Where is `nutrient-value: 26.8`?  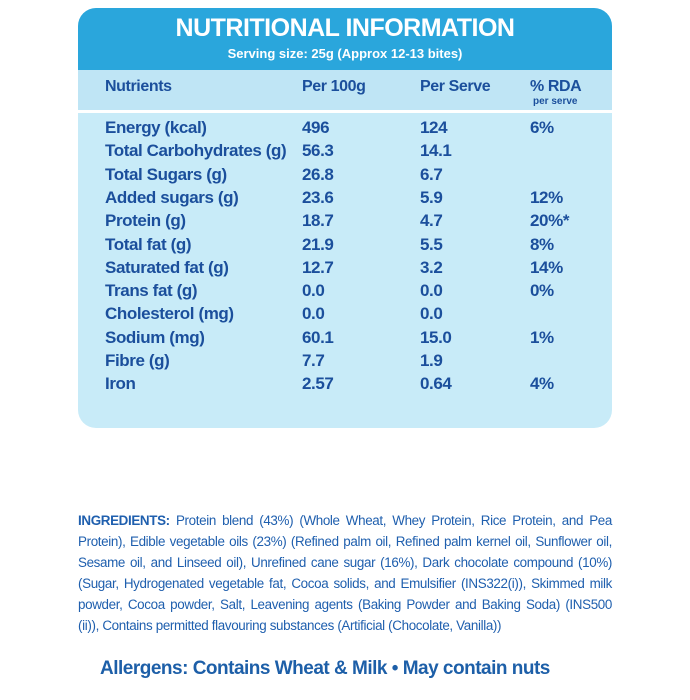 nutrient-value: 26.8 is located at coordinates (318, 174).